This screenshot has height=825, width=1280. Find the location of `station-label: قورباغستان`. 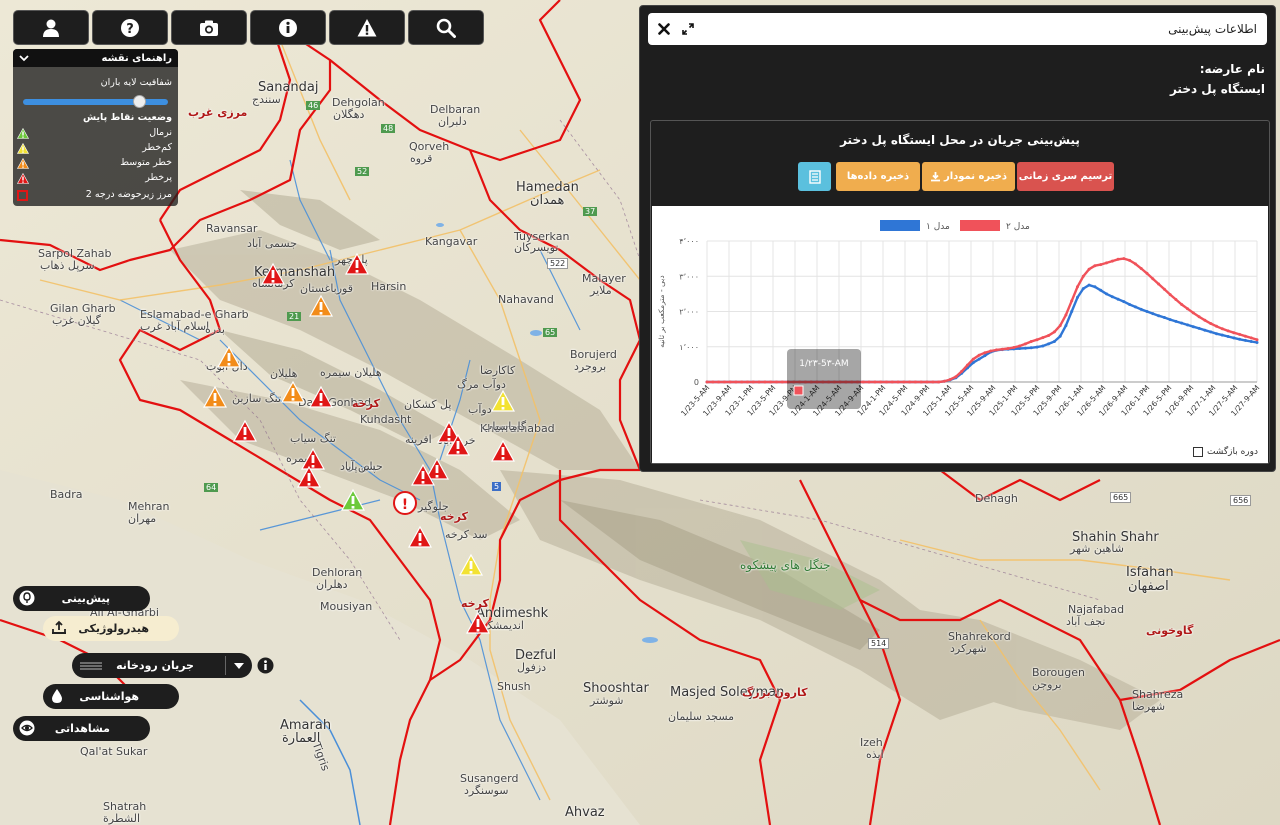

station-label: قورباغستان is located at coordinates (326, 288).